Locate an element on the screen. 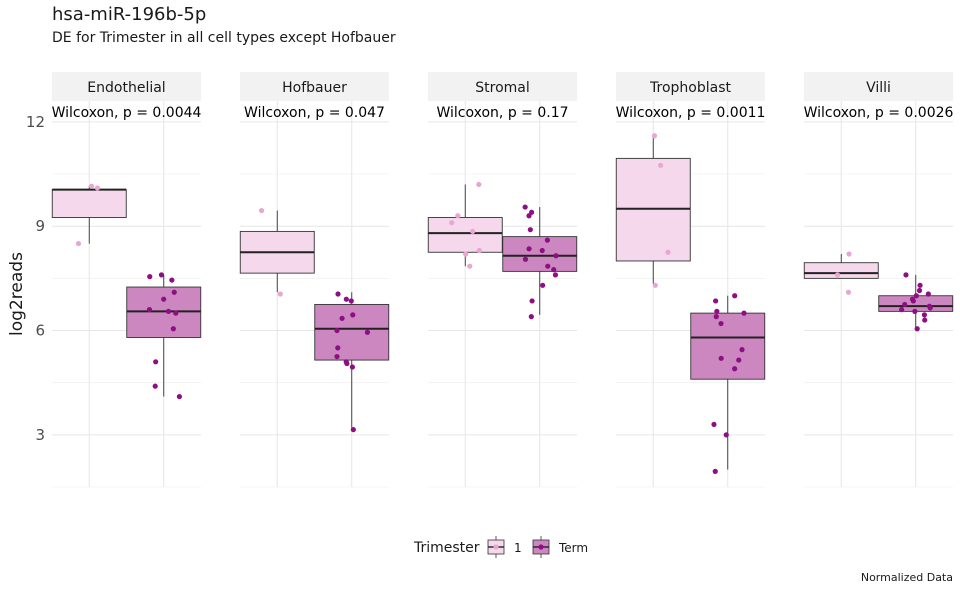 The height and width of the screenshot is (593, 960). chart-title: hsa-miR-196b-5p is located at coordinates (129, 14).